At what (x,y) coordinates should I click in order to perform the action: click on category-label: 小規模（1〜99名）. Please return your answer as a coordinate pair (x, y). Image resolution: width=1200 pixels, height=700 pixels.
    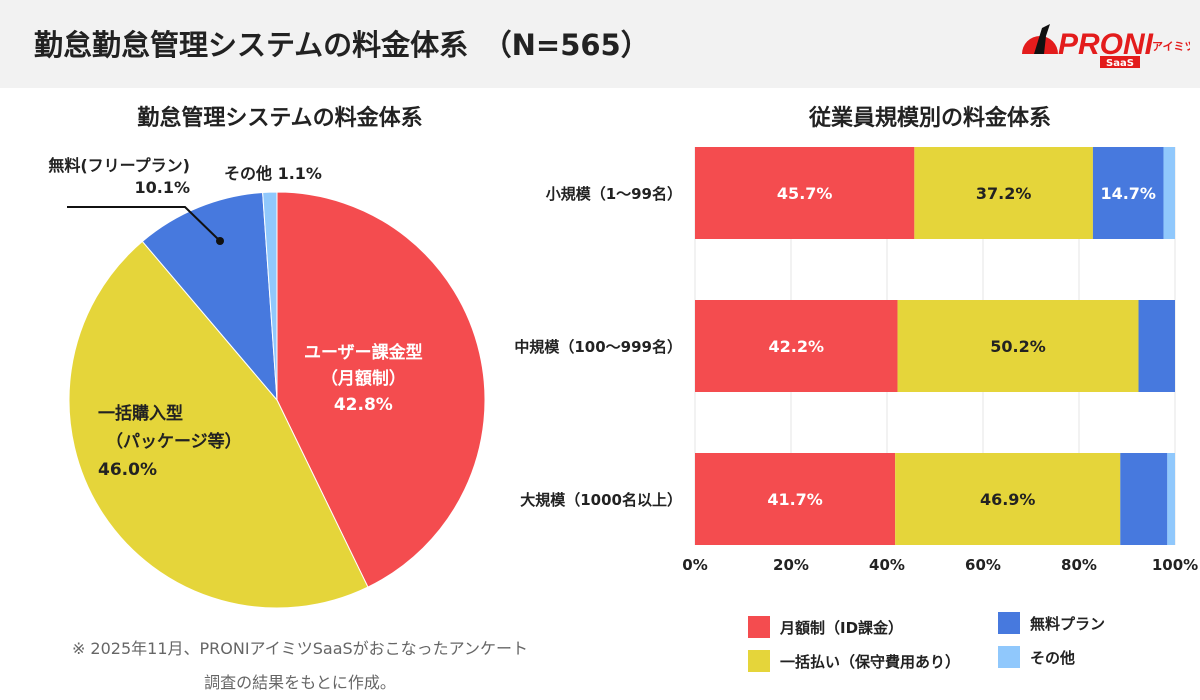
    Looking at the image, I should click on (614, 194).